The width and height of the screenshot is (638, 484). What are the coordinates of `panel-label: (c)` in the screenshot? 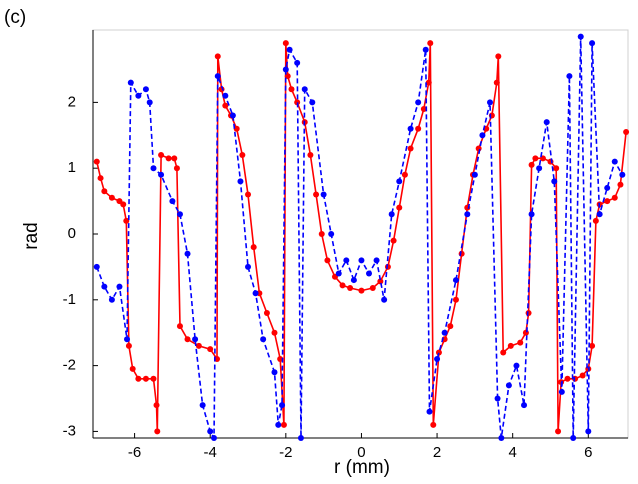 It's located at (15, 17).